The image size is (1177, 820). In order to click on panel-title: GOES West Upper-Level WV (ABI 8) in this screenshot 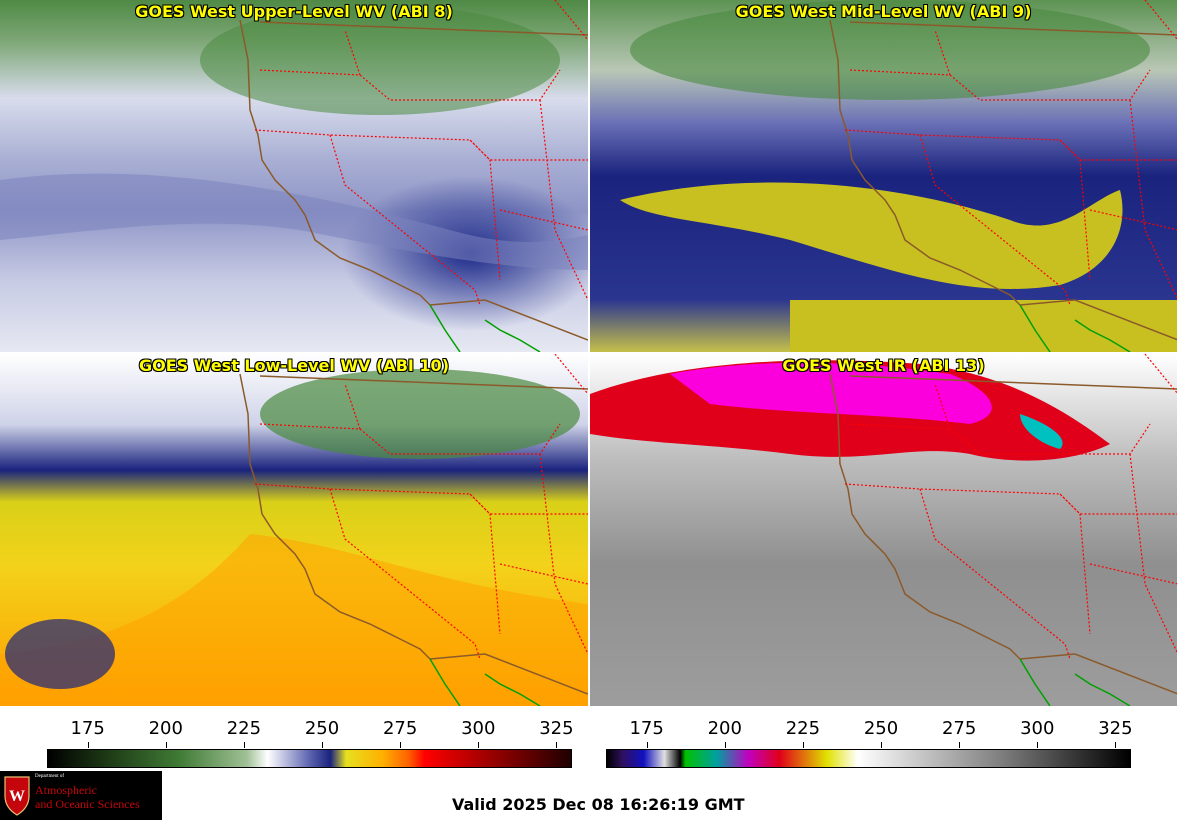, I will do `click(294, 11)`.